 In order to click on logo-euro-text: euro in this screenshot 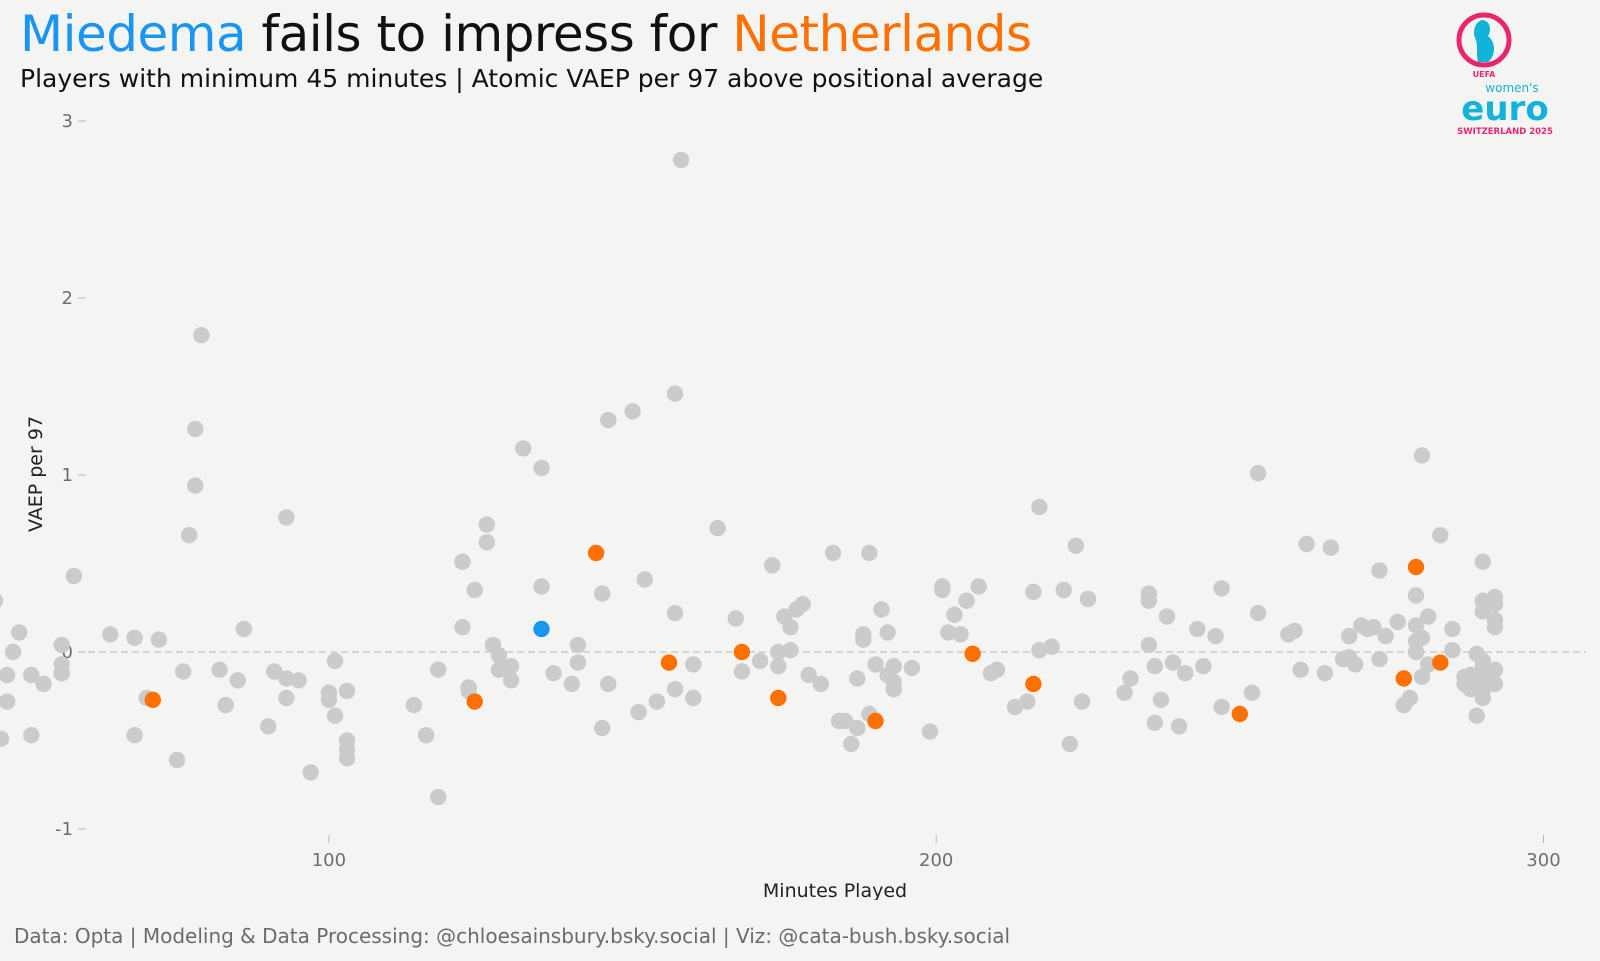, I will do `click(1504, 109)`.